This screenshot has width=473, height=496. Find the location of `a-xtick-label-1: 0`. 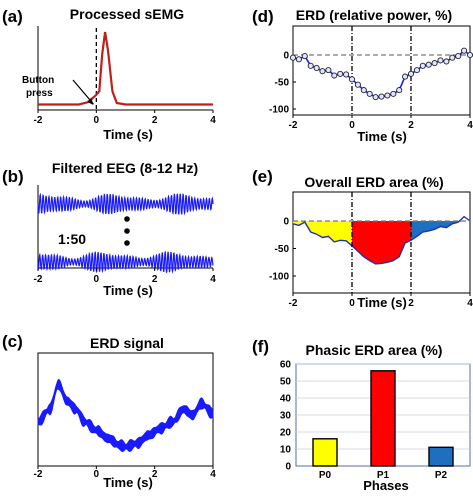

a-xtick-label-1: 0 is located at coordinates (97, 120).